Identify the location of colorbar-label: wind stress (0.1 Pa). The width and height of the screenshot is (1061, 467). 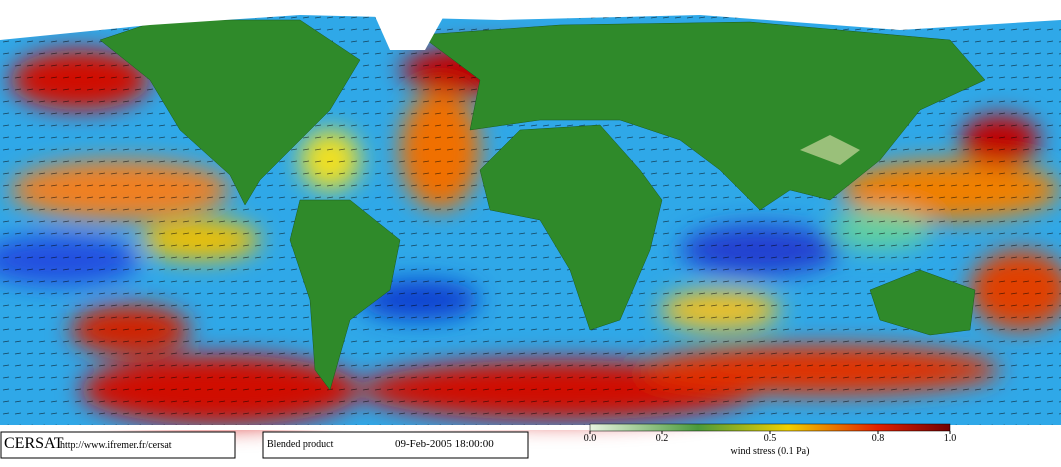
(770, 451).